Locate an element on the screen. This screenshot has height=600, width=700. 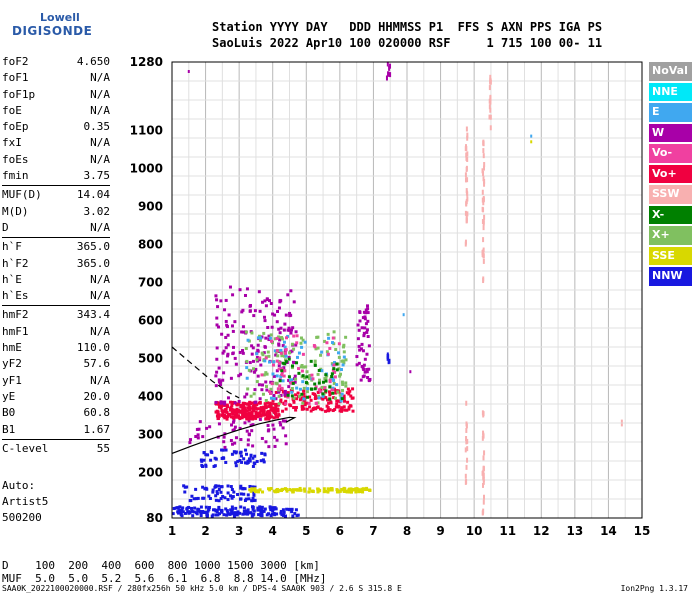
x-tick-label: 3 is located at coordinates (239, 531).